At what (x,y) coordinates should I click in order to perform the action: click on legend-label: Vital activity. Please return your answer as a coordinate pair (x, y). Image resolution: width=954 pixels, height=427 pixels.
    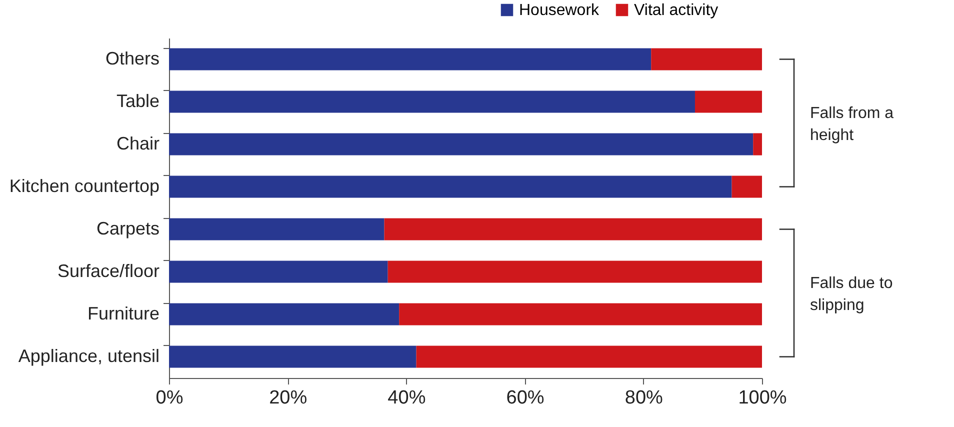
    Looking at the image, I should click on (676, 10).